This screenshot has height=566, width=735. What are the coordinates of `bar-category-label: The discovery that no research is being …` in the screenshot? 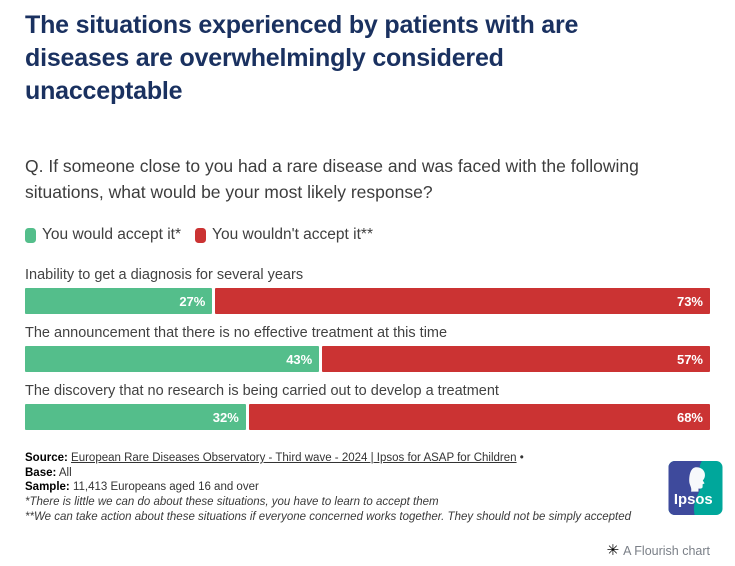 It's located at (262, 391).